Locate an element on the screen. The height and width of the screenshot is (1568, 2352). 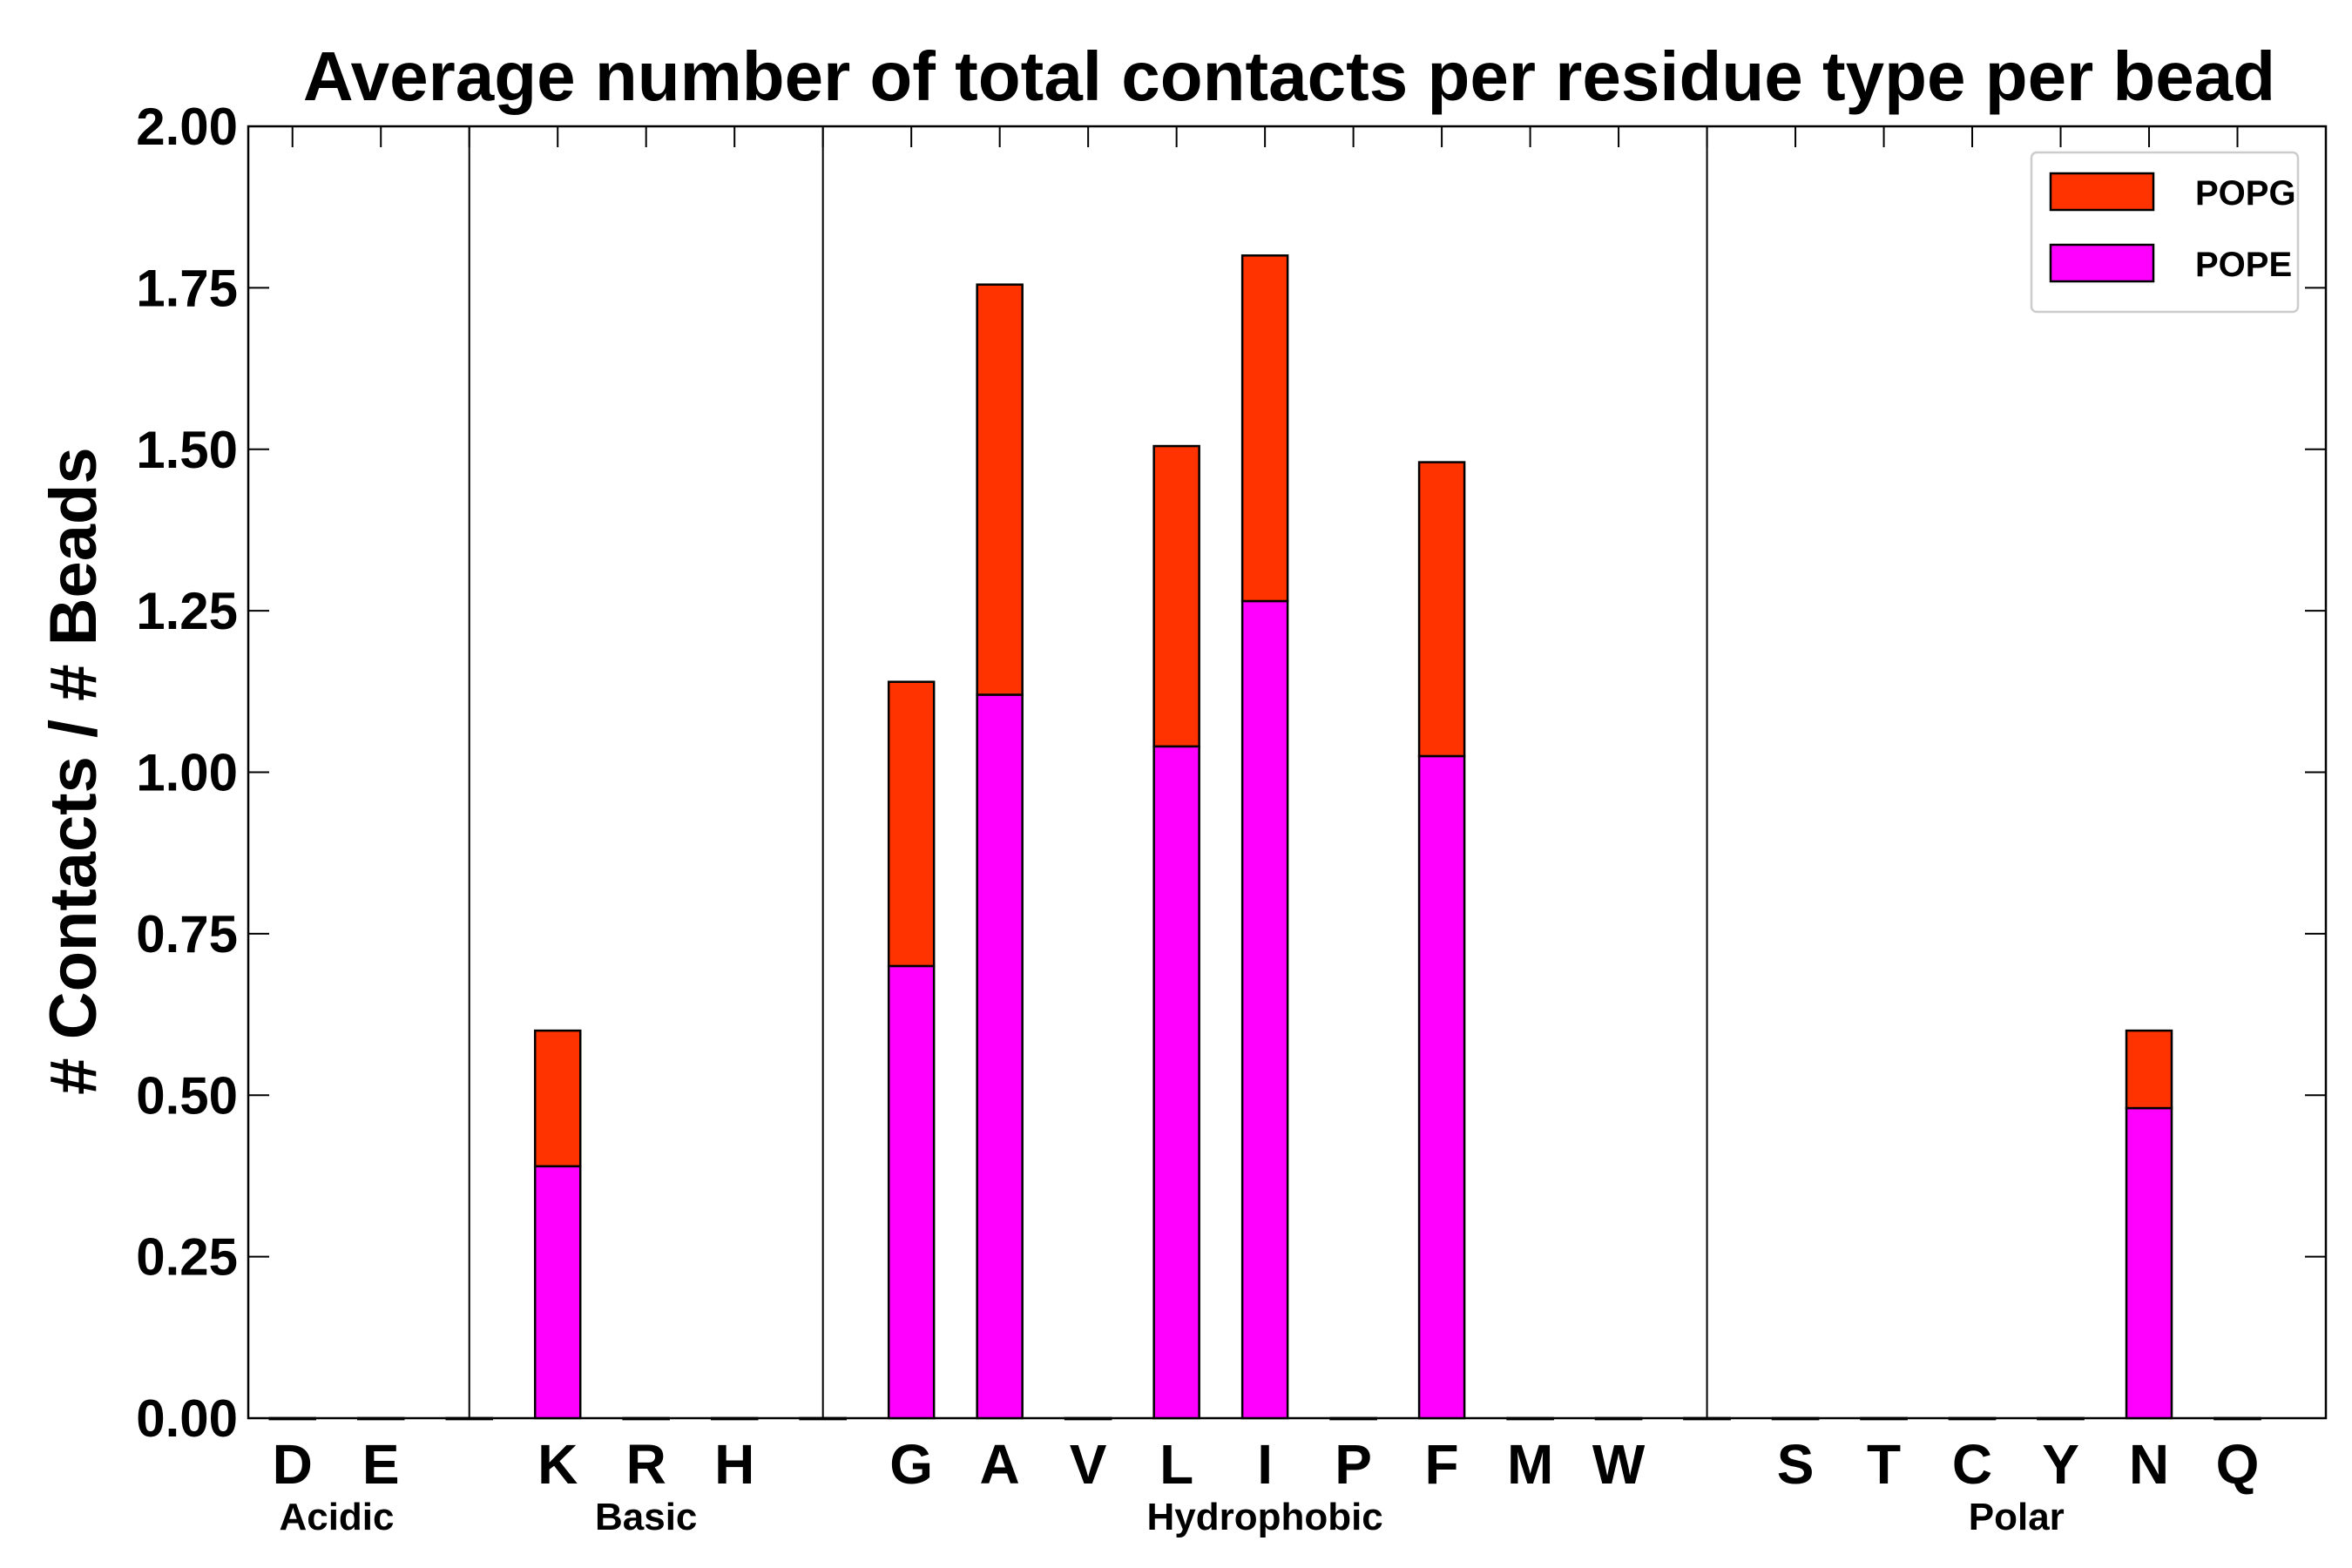
bar-popg-C is located at coordinates (1972, 1418).